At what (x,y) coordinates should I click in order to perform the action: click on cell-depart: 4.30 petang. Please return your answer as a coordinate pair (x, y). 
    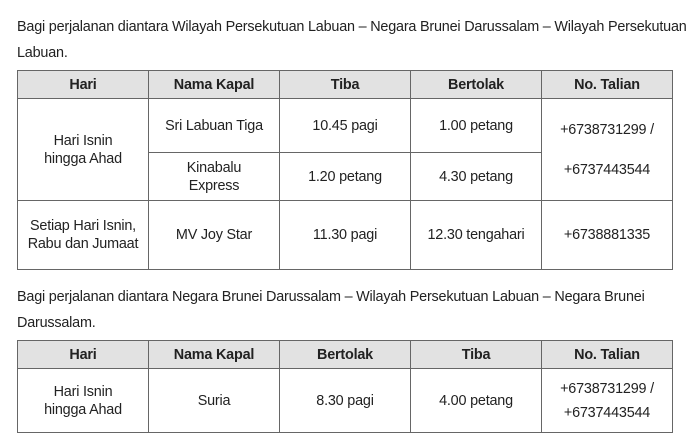
    Looking at the image, I should click on (476, 176).